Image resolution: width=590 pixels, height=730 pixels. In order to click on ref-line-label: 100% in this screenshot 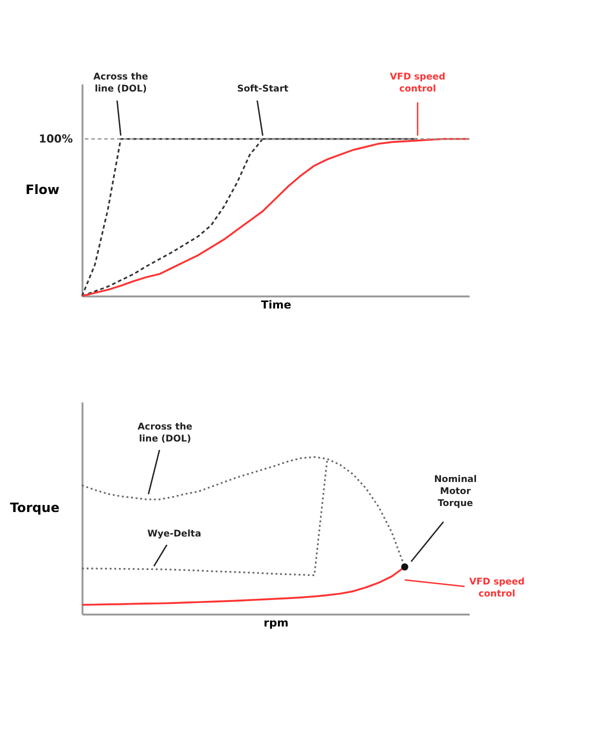, I will do `click(55, 139)`.